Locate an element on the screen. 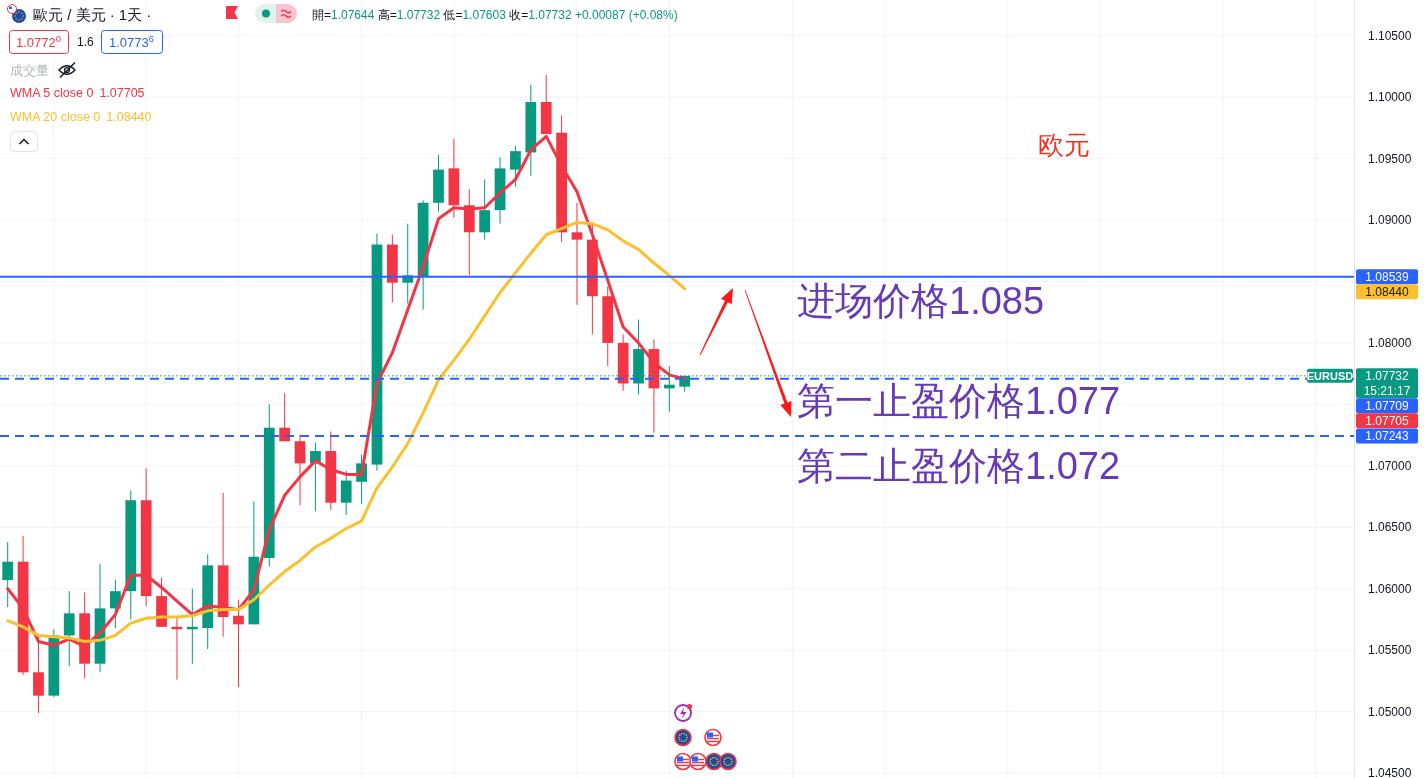 This screenshot has width=1425, height=778. y-tick-label: 1.05000 is located at coordinates (1390, 711).